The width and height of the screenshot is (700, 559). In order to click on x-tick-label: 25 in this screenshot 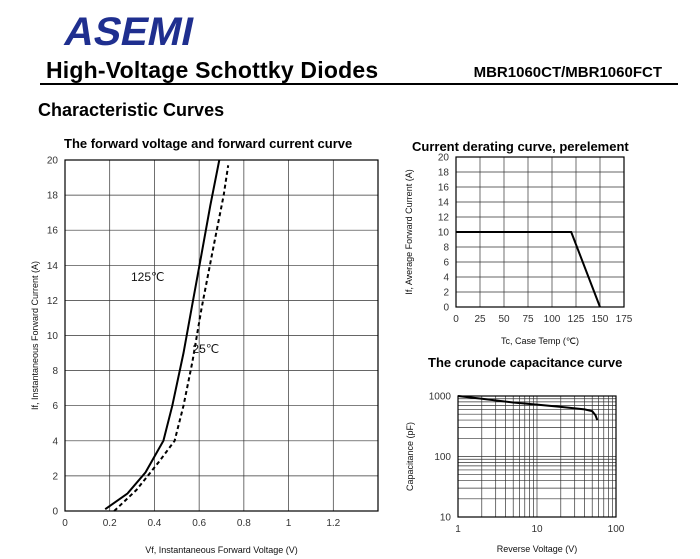, I will do `click(480, 319)`.